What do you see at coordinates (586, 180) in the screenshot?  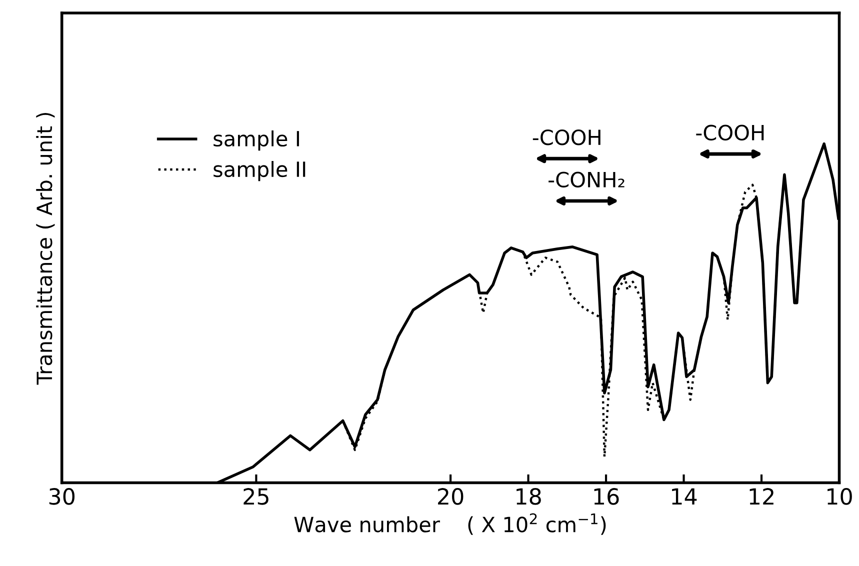 I see `annotation: -CONH₂` at bounding box center [586, 180].